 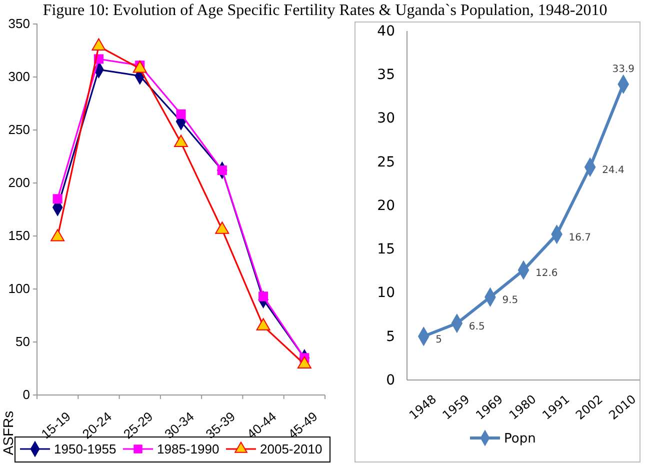 I want to click on y-tick-label: 250, so click(x=19, y=130).